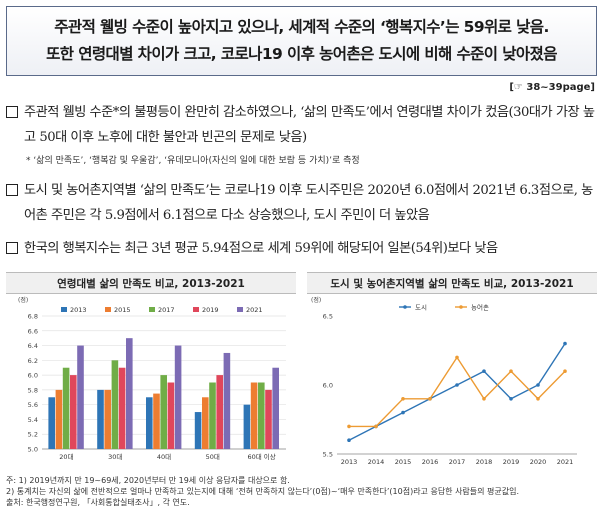  Describe the element at coordinates (261, 456) in the screenshot. I see `x-tick-label: 60대 이상` at that location.